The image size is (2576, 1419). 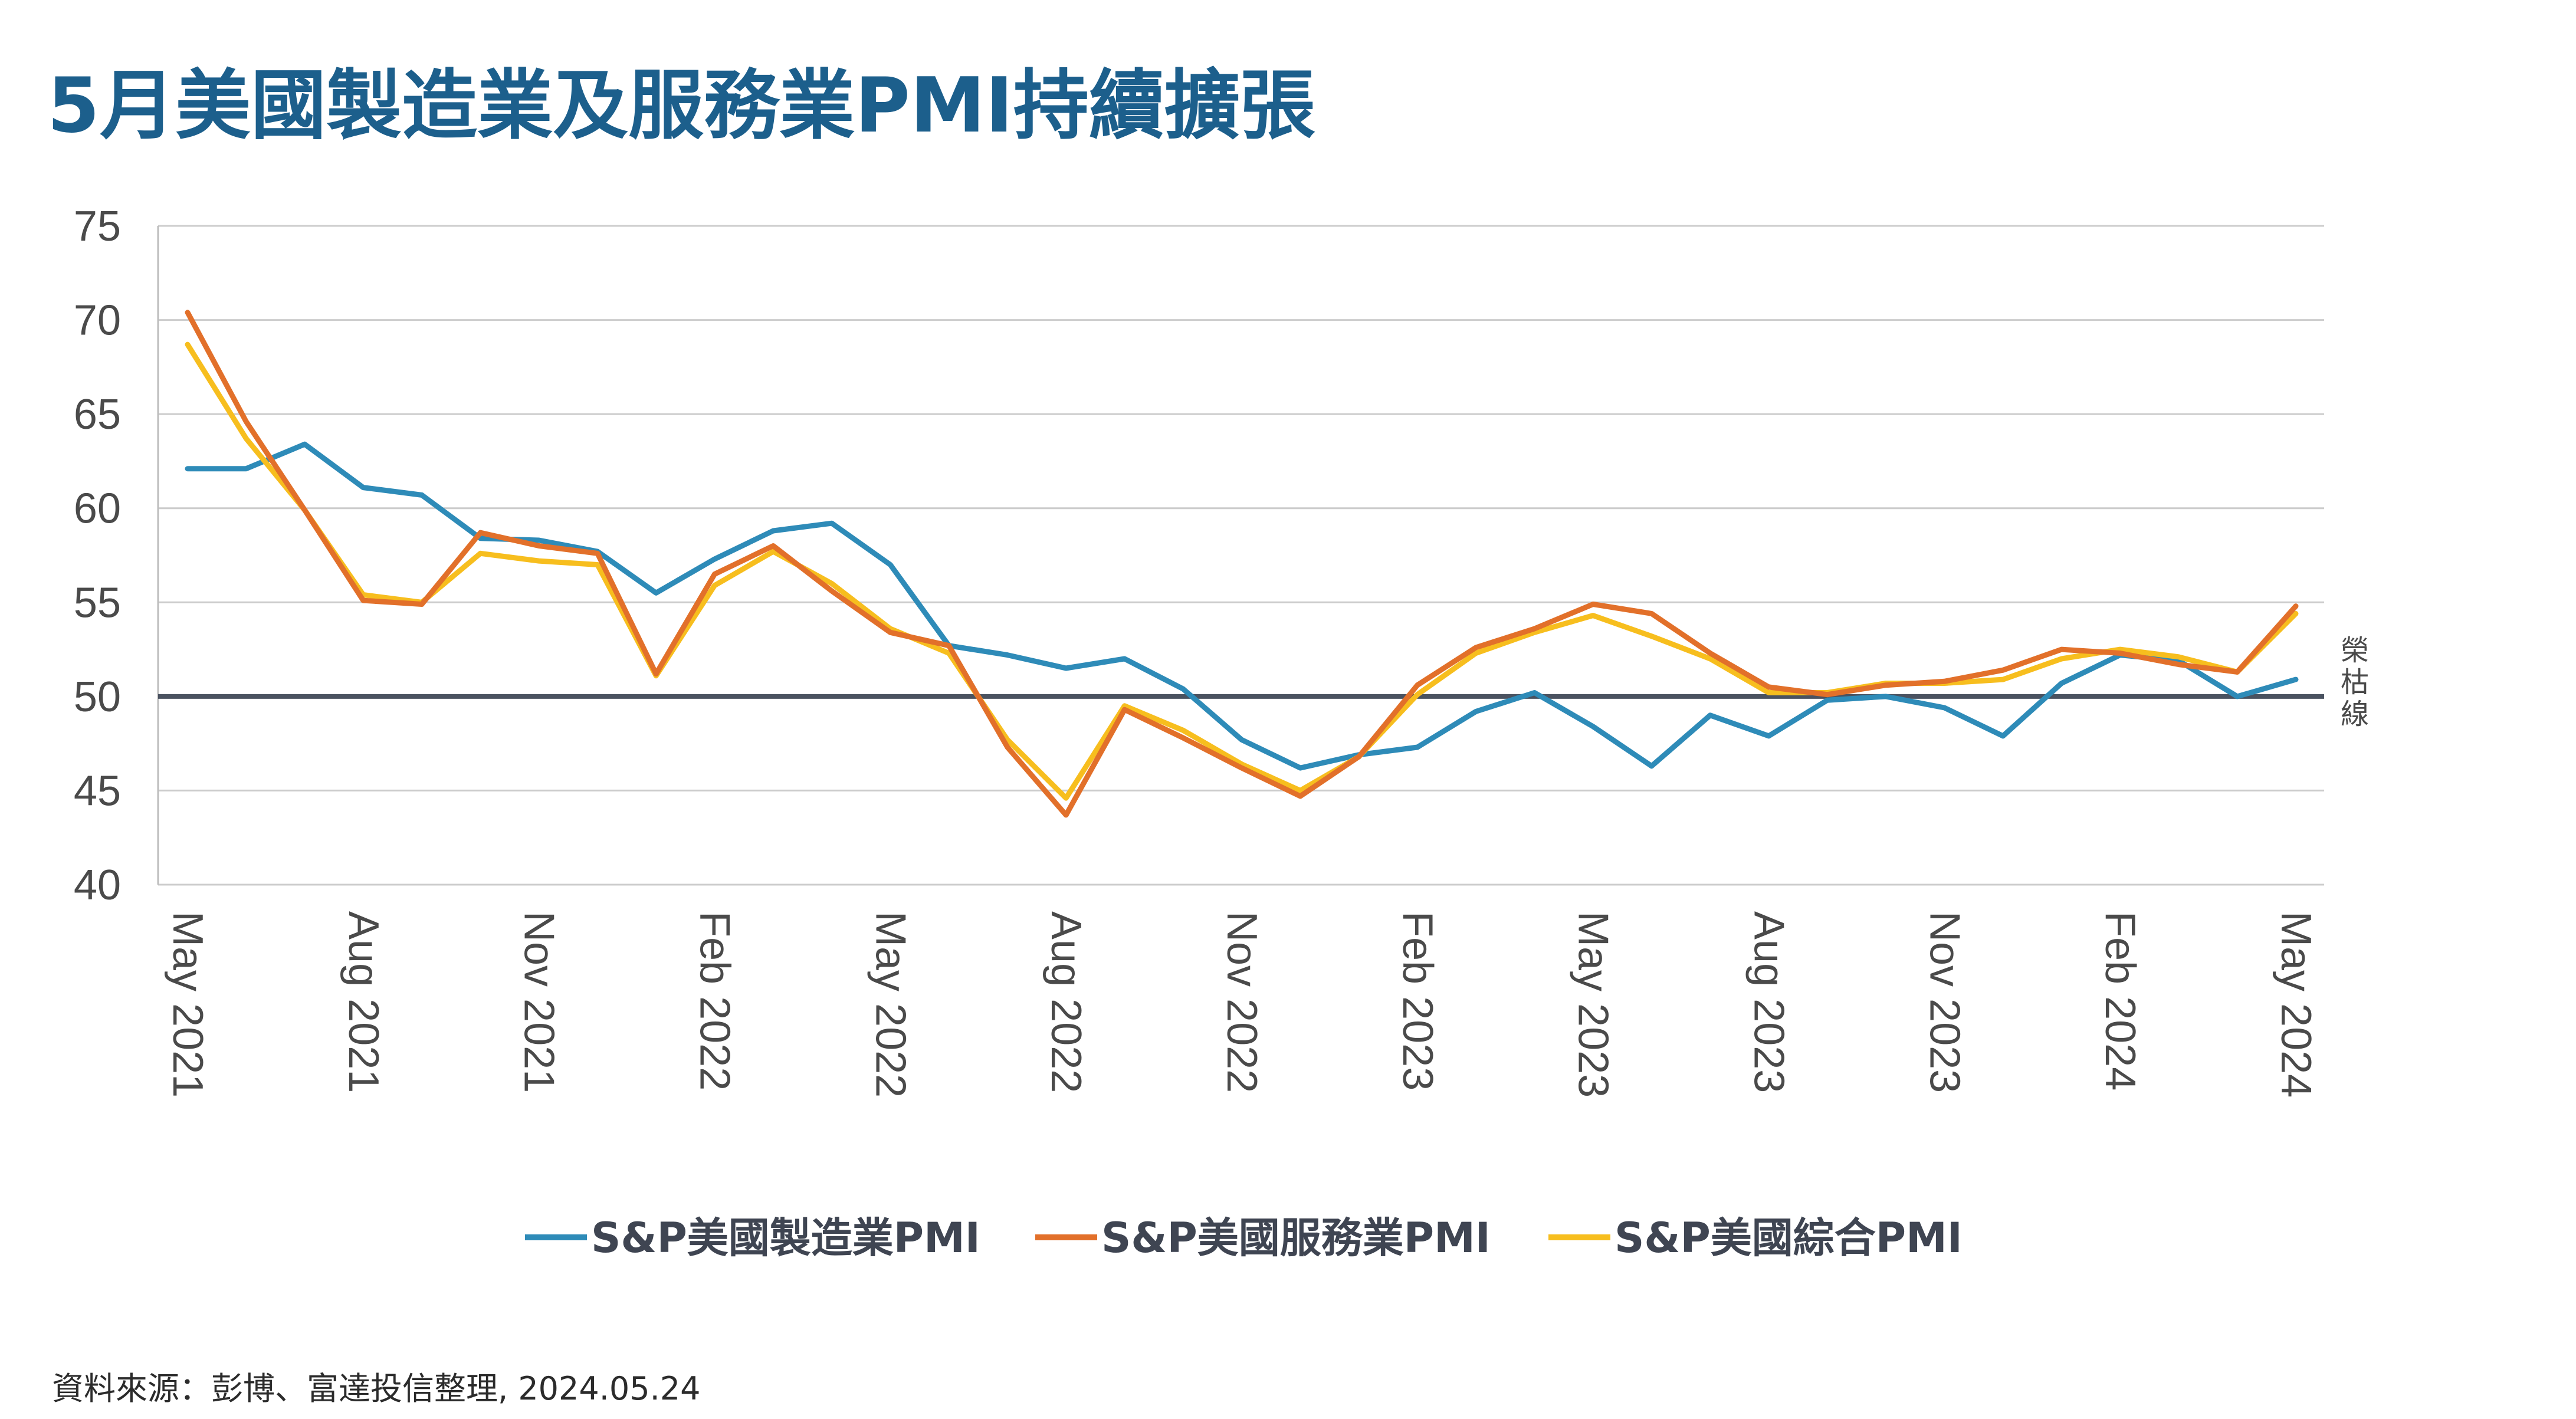 What do you see at coordinates (890, 1004) in the screenshot?
I see `x-tick-label: May 2022` at bounding box center [890, 1004].